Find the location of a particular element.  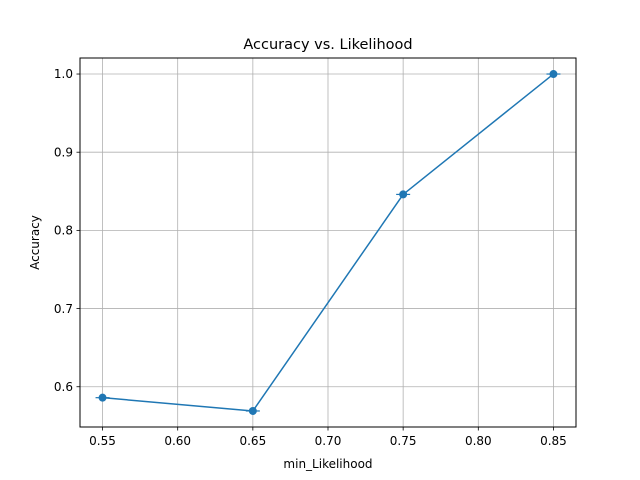

x-tick-label: 0.55 is located at coordinates (102, 441).